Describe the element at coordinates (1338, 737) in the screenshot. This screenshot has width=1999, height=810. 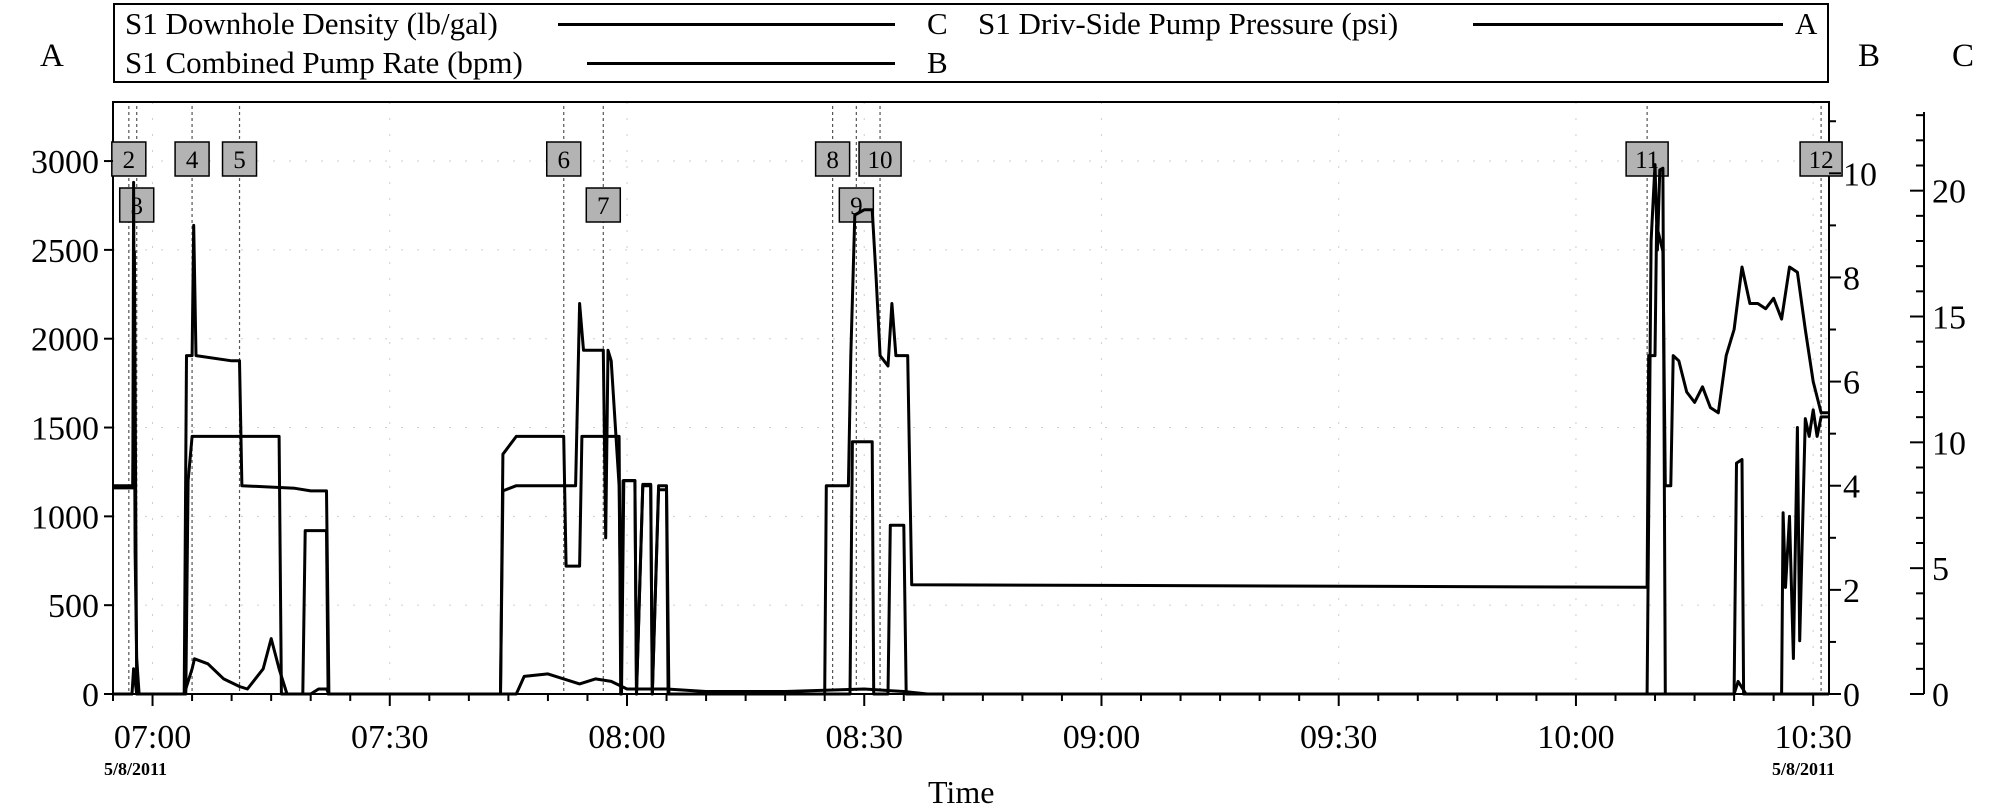
I see `x-axis-tick-label: 09:30` at that location.